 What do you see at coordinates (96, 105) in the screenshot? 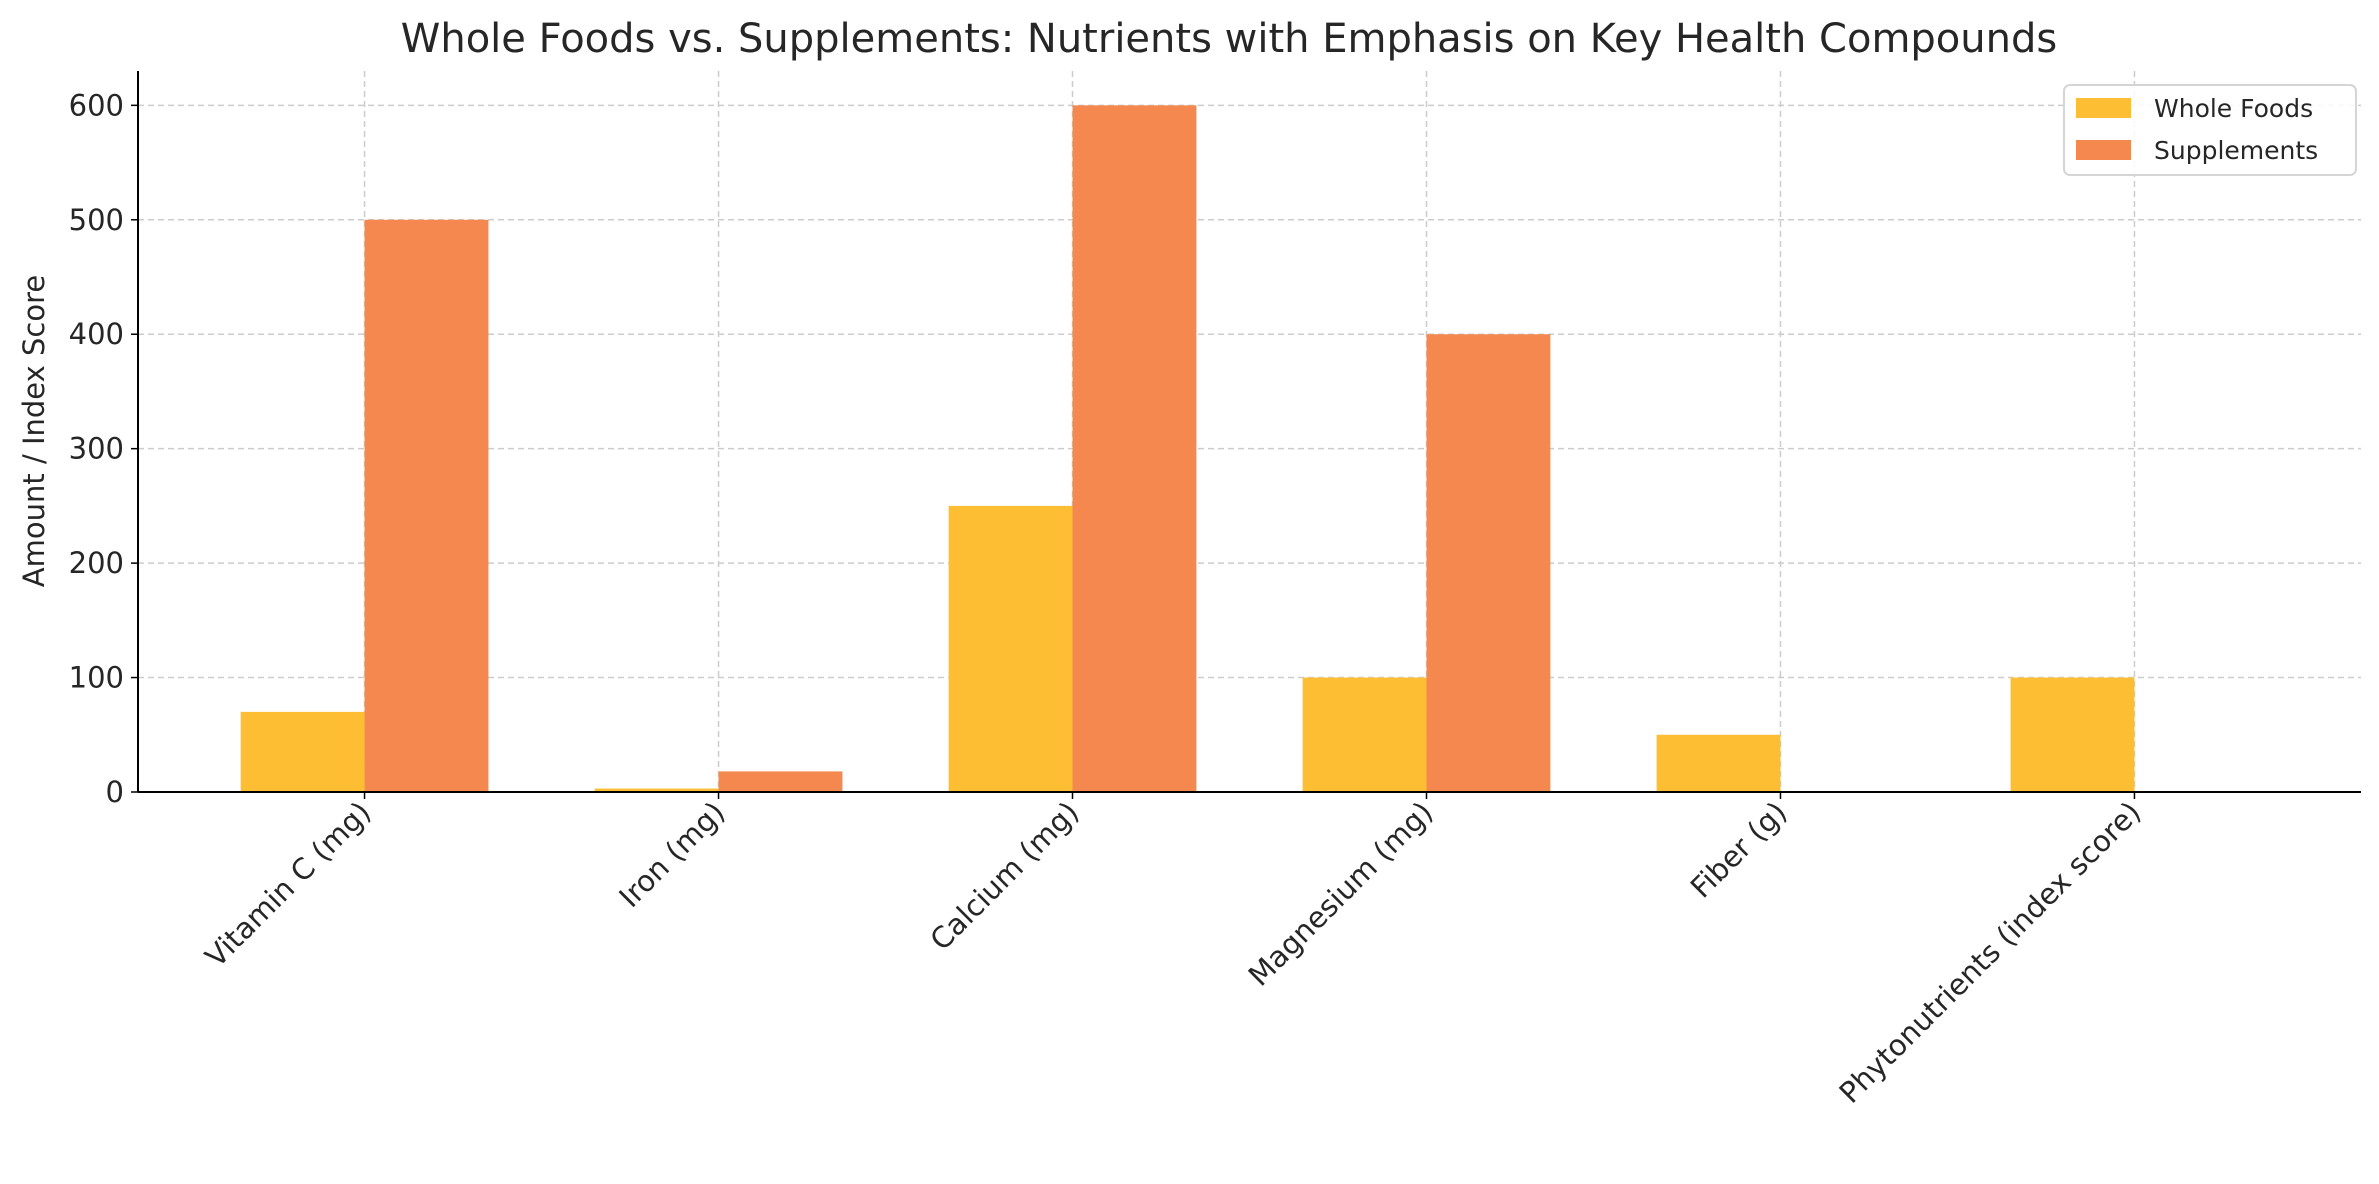
I see `y-tick-label: 600` at bounding box center [96, 105].